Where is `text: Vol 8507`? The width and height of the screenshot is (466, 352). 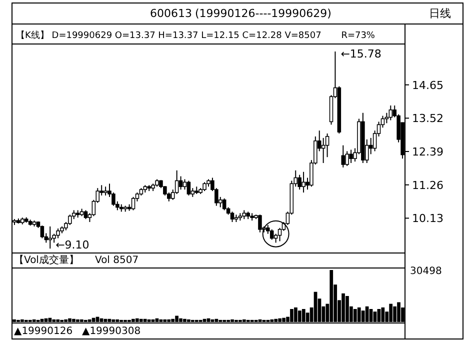
text: Vol 8507 is located at coordinates (117, 260).